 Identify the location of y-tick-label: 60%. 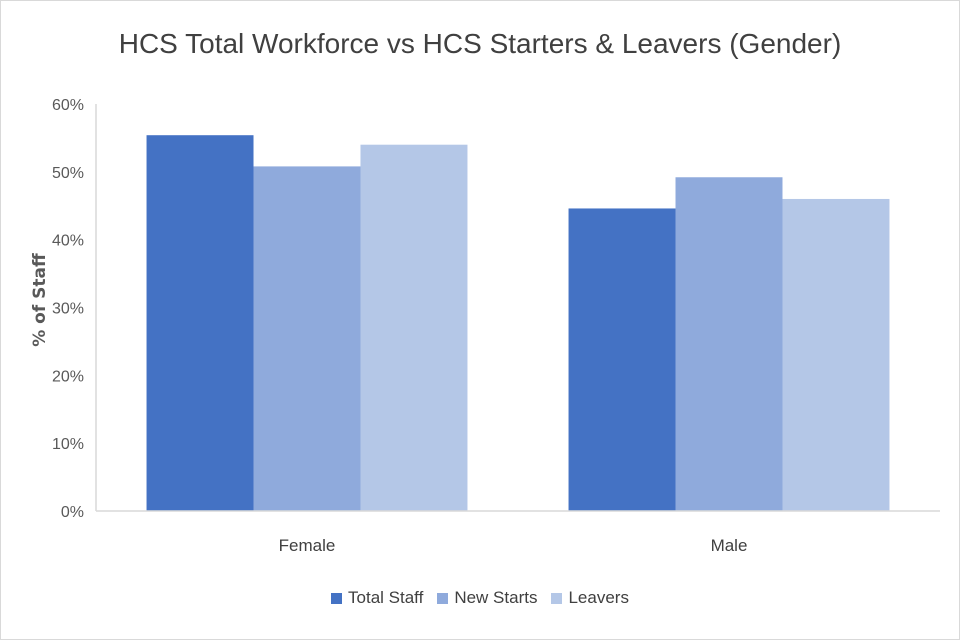
(68, 105).